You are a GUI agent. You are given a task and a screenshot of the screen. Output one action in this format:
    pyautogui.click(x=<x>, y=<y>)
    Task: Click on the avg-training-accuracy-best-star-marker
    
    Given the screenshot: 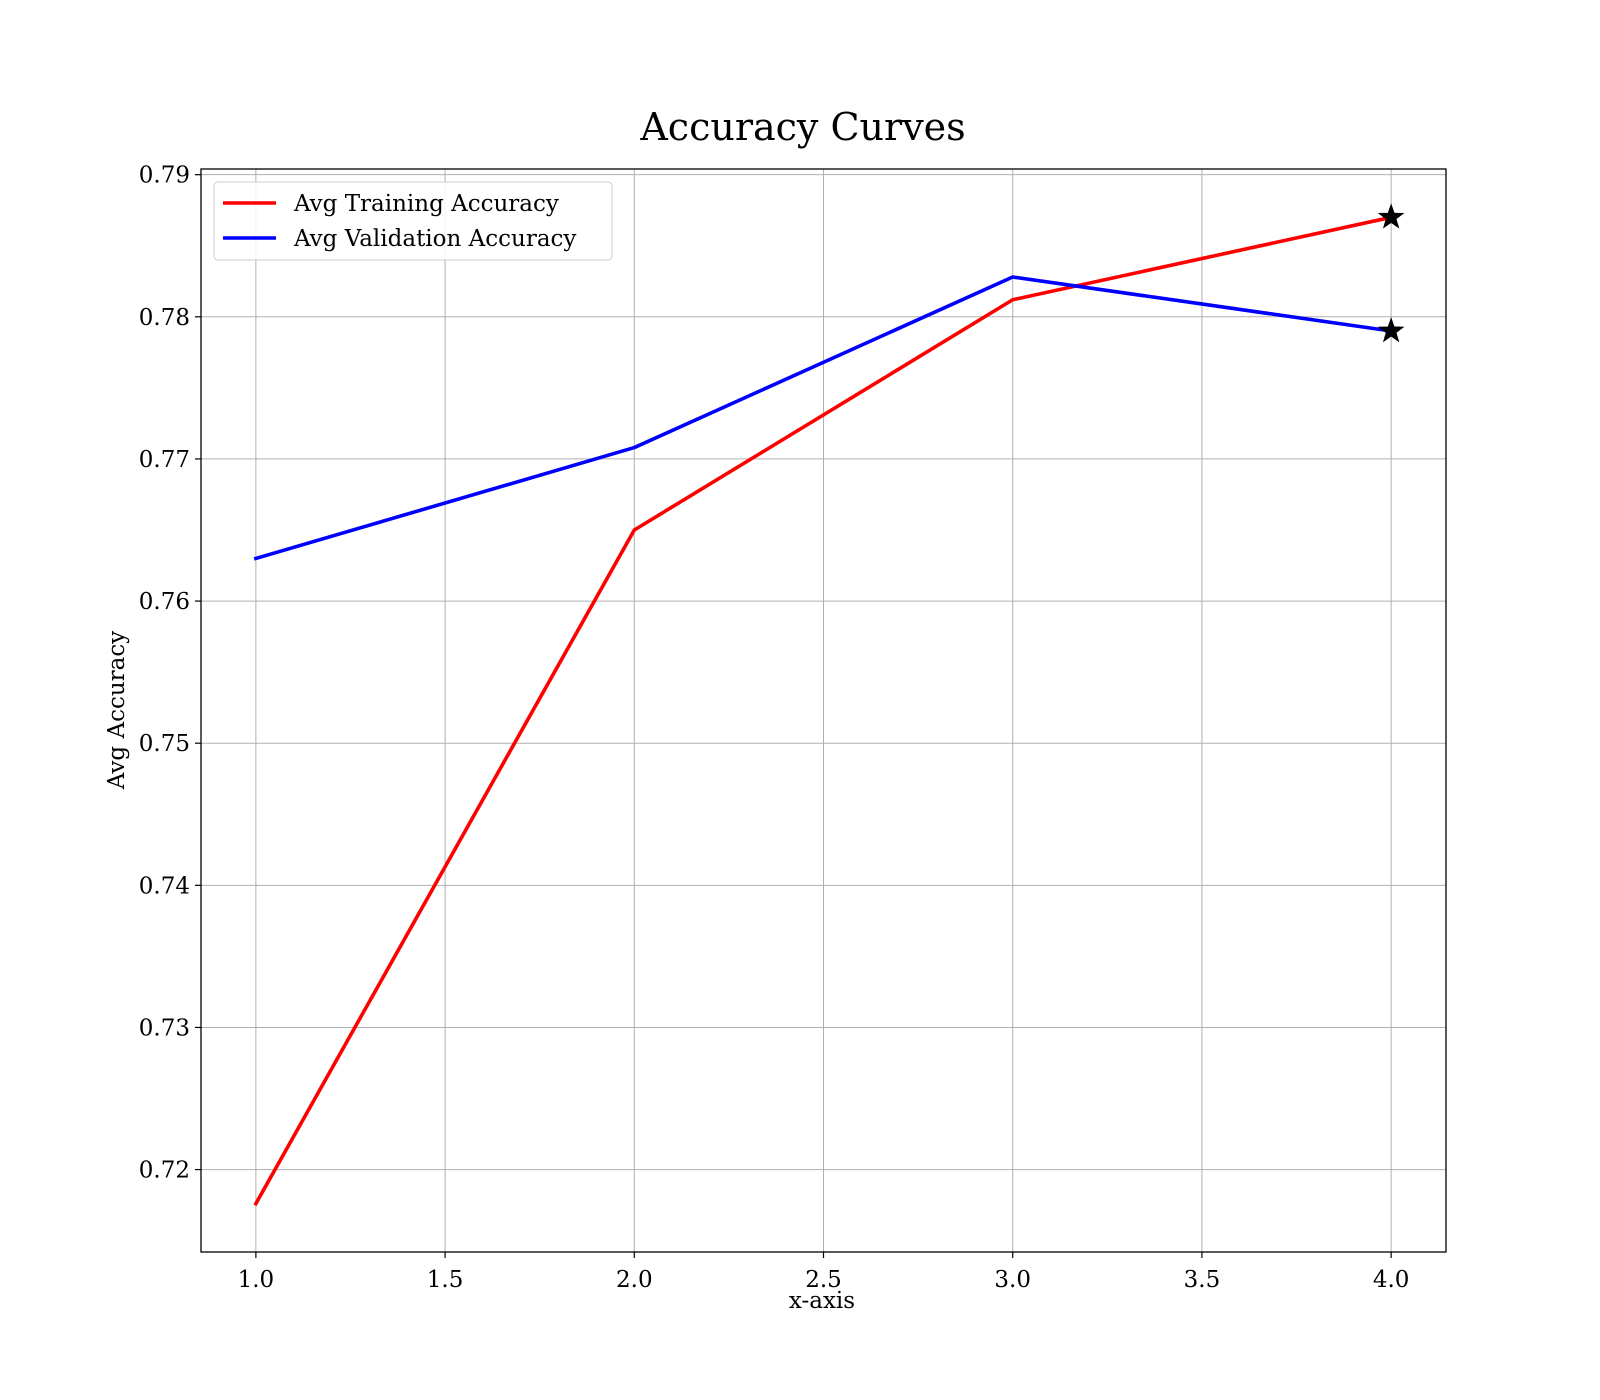 What is the action you would take?
    pyautogui.click(x=1391, y=216)
    